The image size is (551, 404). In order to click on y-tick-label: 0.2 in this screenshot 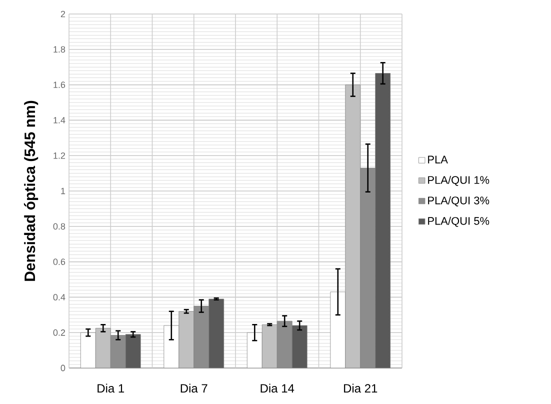, I will do `click(59, 332)`.